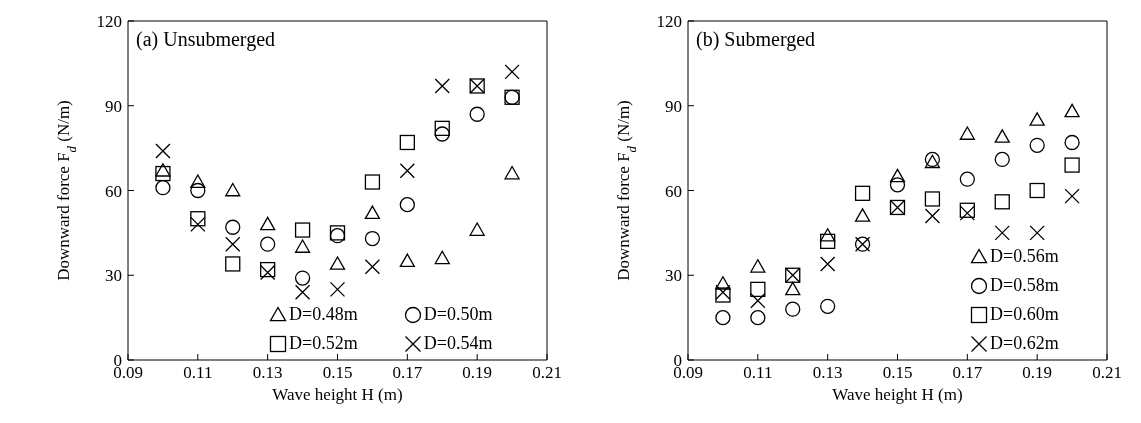  I want to click on legend-label: D=0.54m, so click(458, 343).